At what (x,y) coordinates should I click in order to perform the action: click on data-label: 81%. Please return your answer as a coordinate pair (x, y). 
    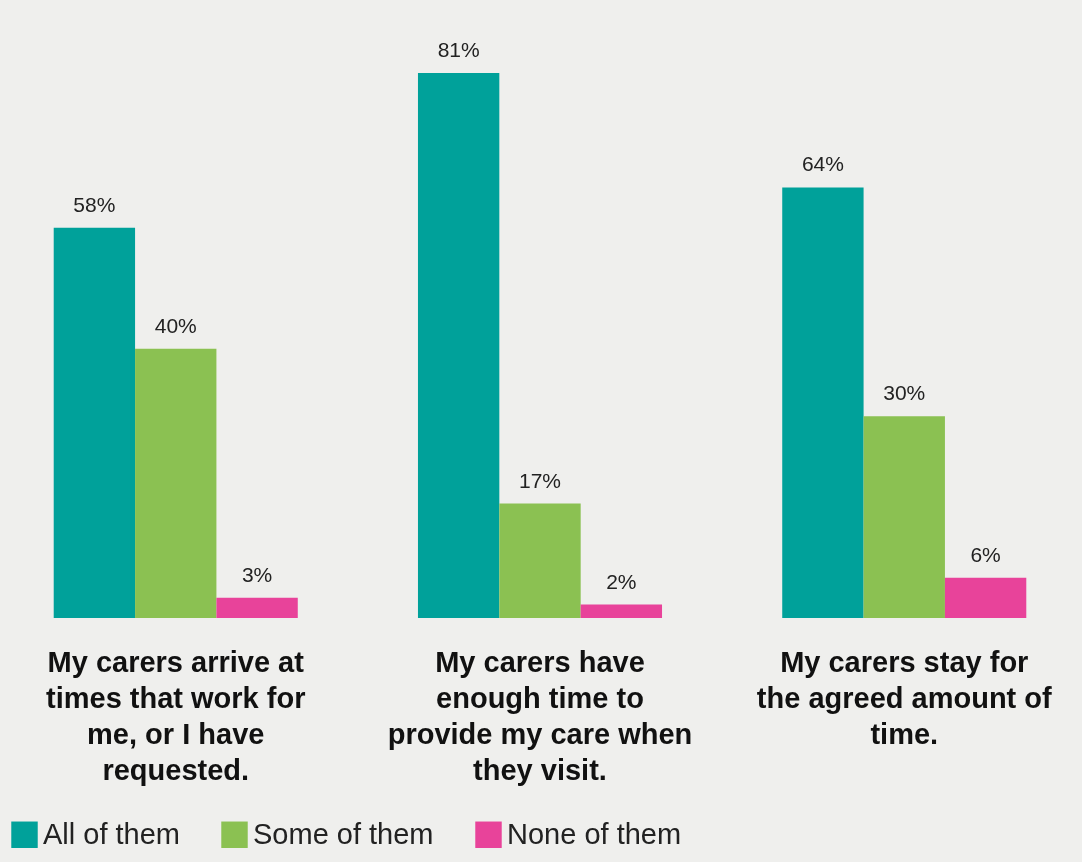
    Looking at the image, I should click on (458, 49).